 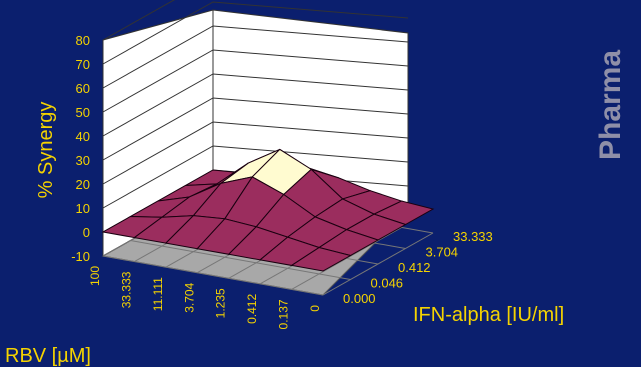 I want to click on z-tick-label: 0, so click(x=86, y=232).